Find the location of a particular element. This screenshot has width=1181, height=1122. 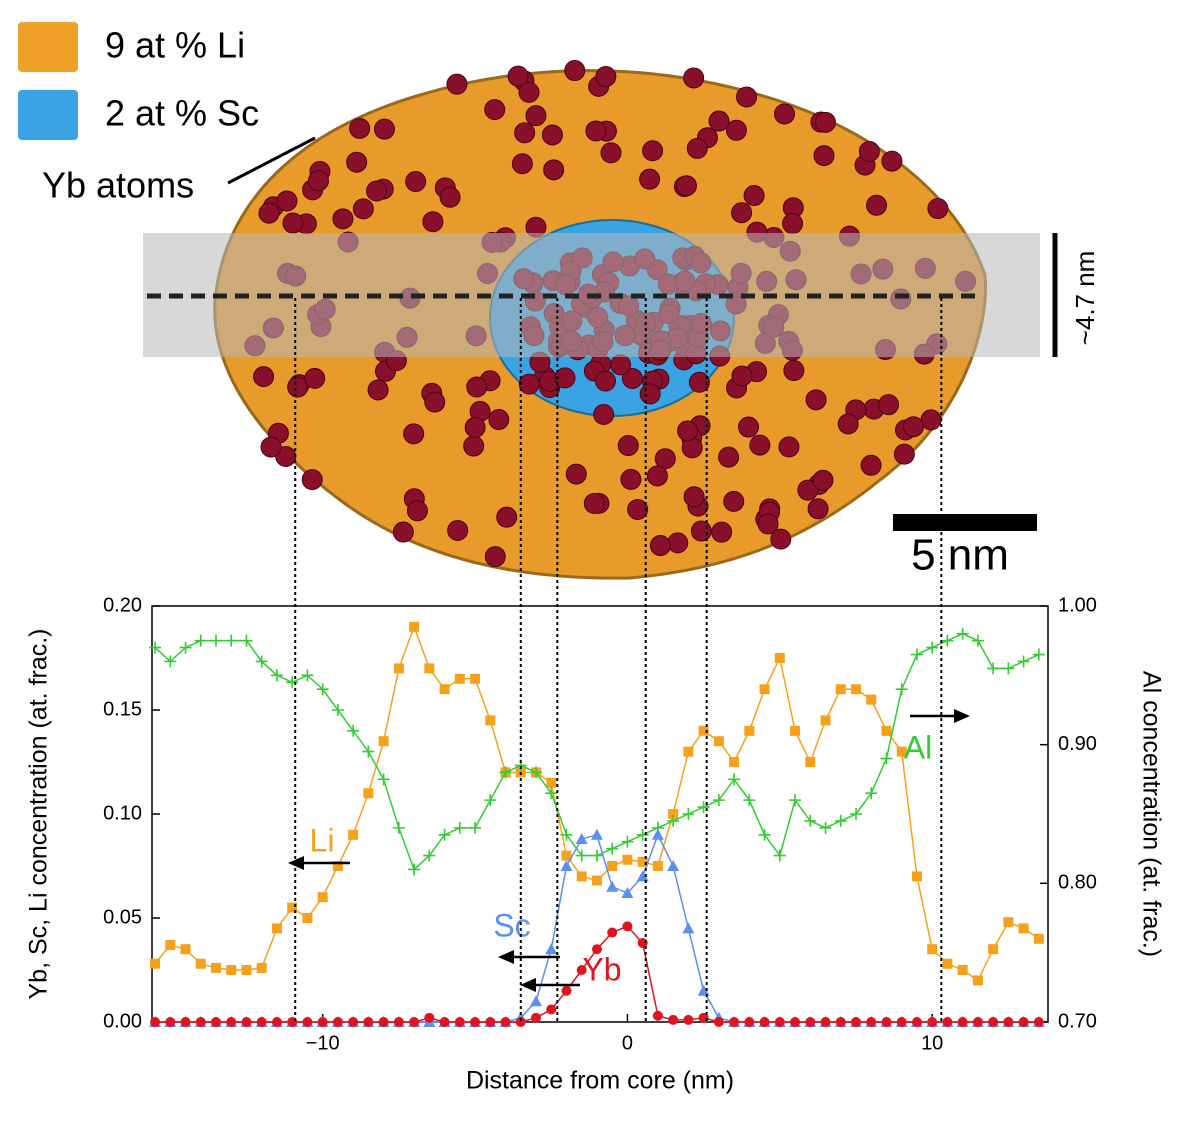

atoms-label: Yb atoms is located at coordinates (118, 185).